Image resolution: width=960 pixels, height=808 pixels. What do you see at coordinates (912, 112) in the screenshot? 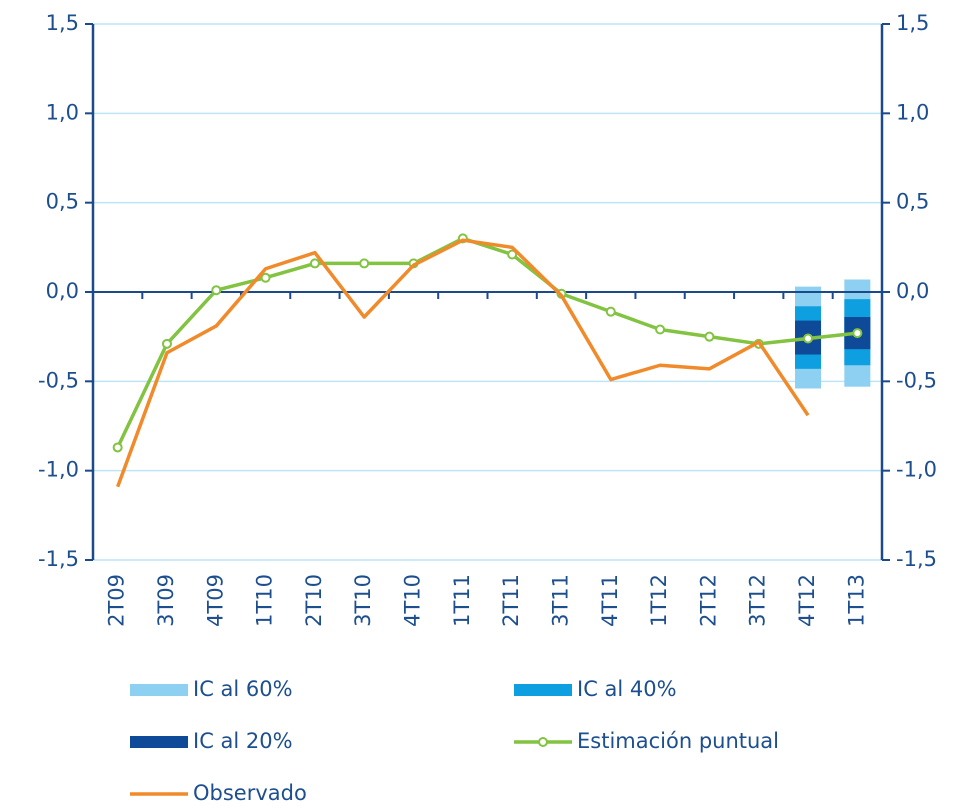
I see `y2-tick-label: 1,0` at bounding box center [912, 112].